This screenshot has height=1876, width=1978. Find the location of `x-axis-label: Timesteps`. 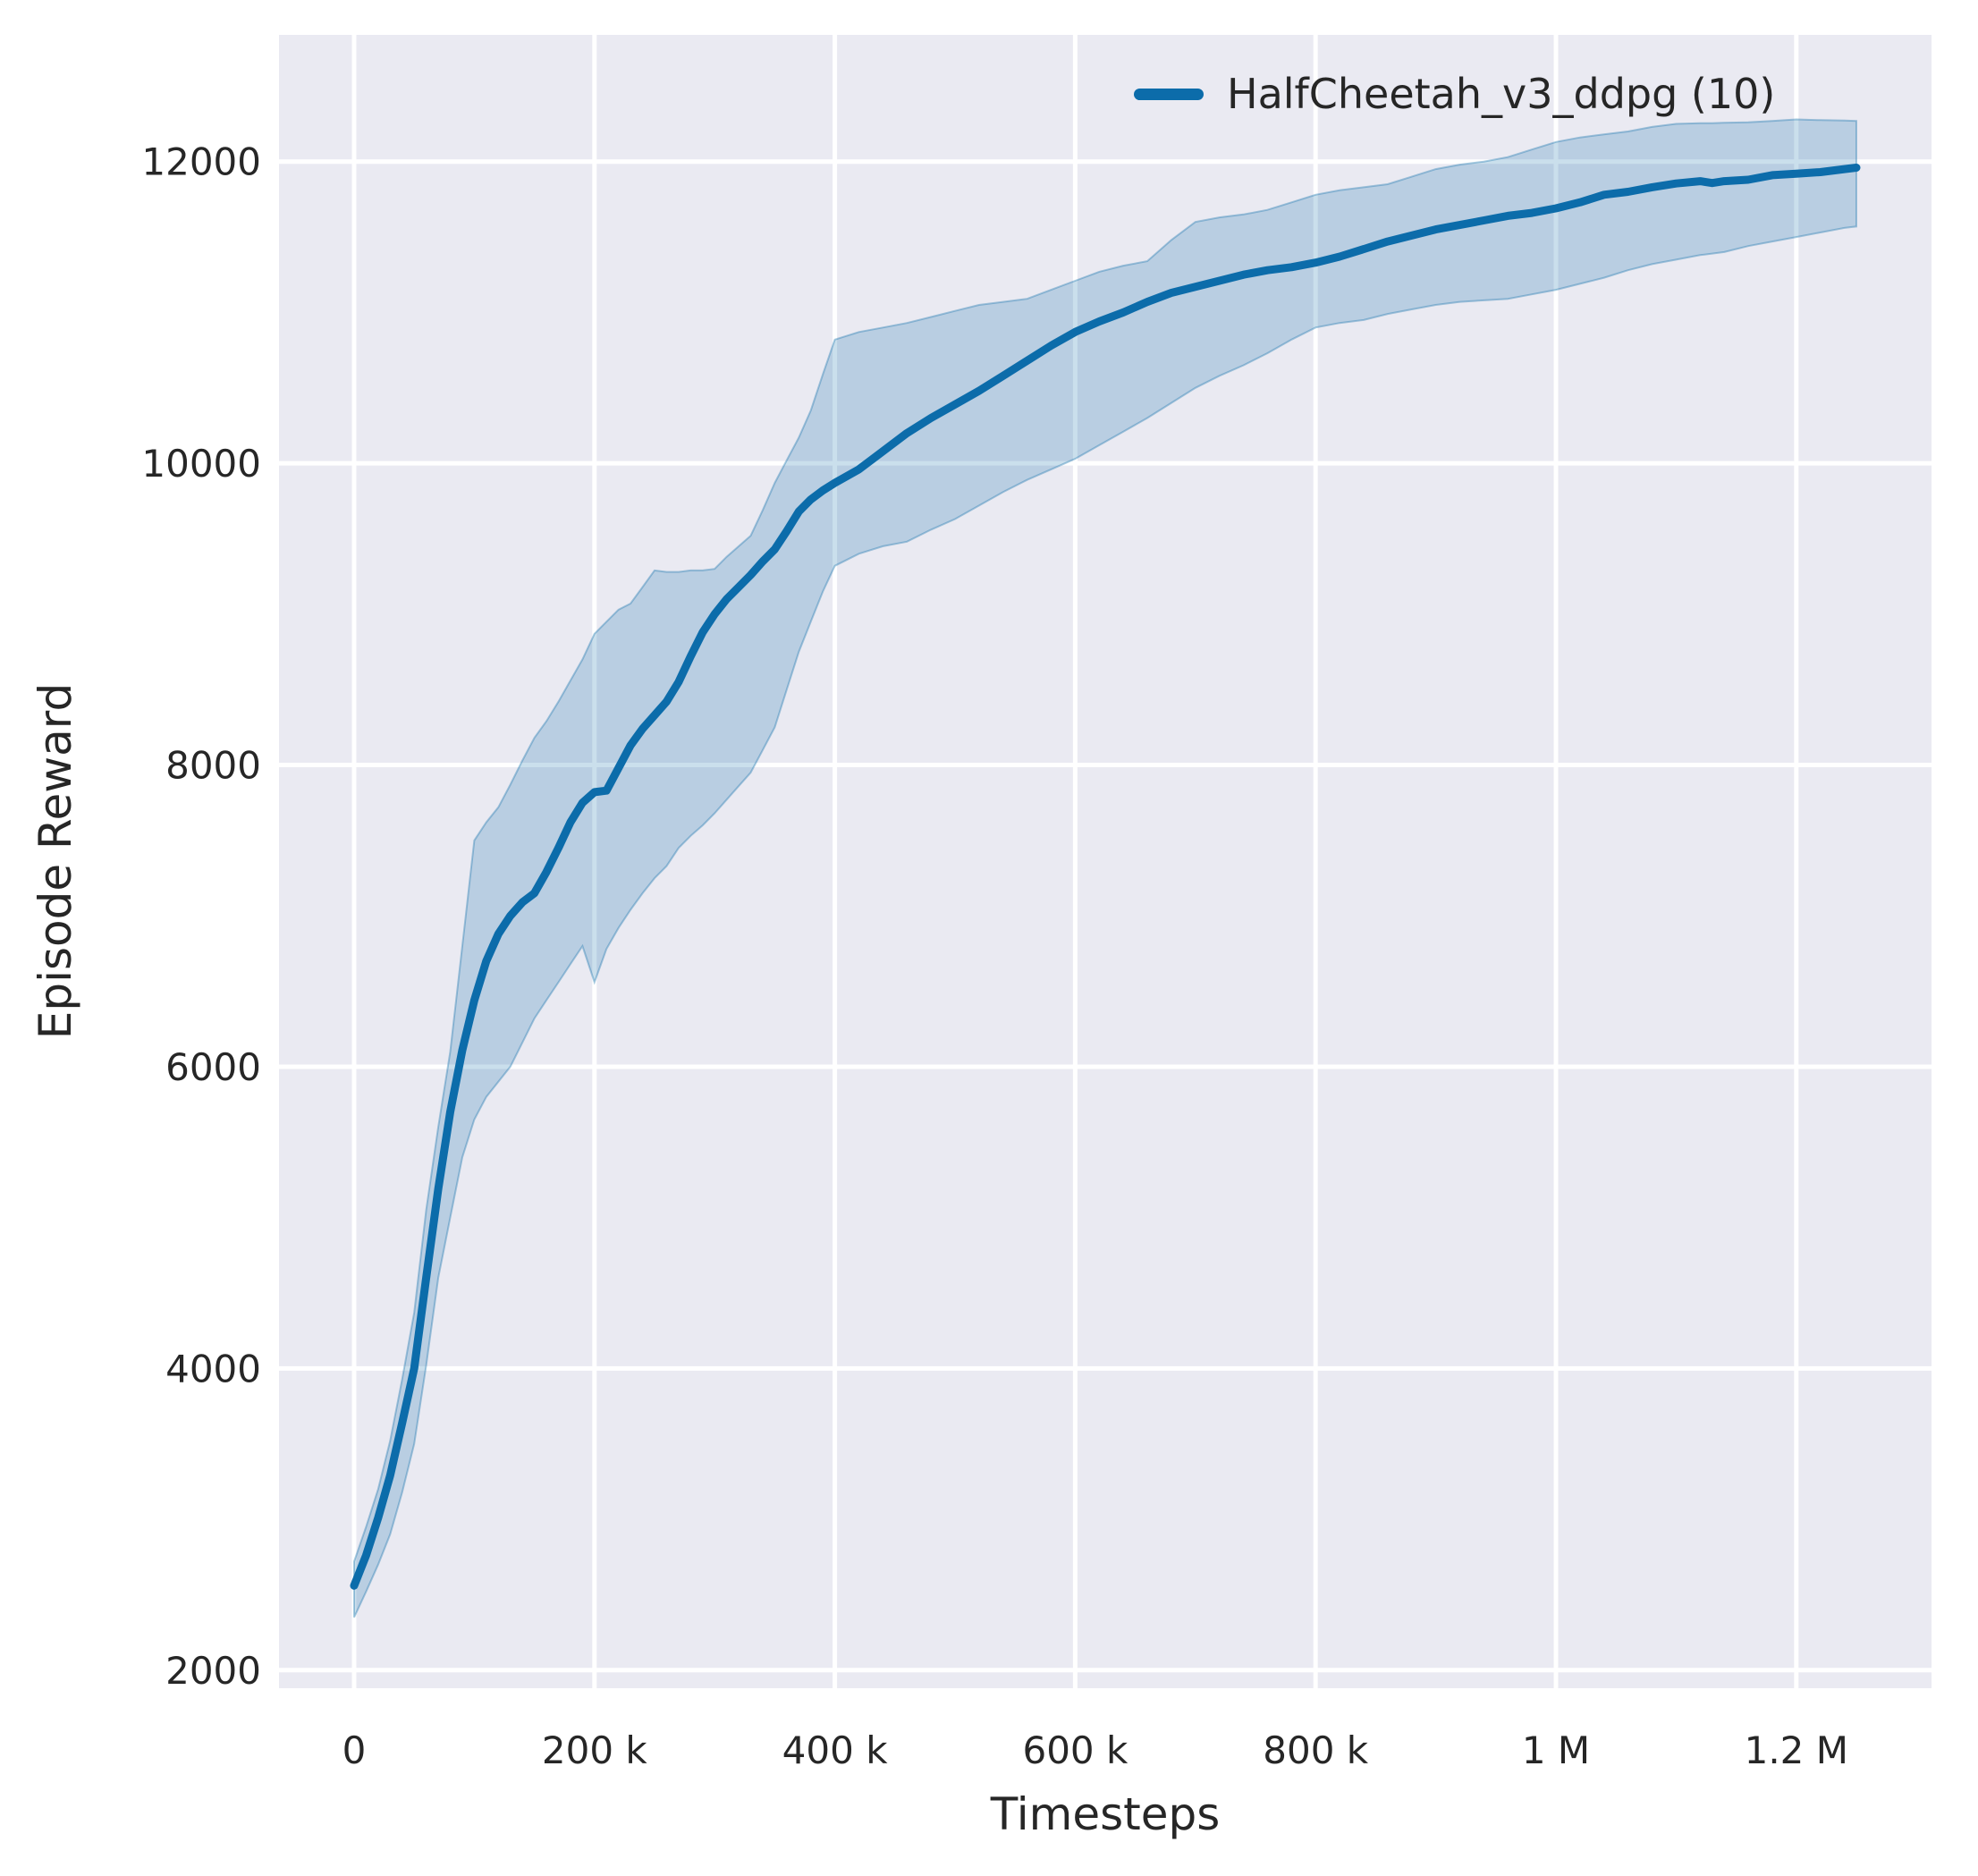

x-axis-label: Timesteps is located at coordinates (1105, 1814).